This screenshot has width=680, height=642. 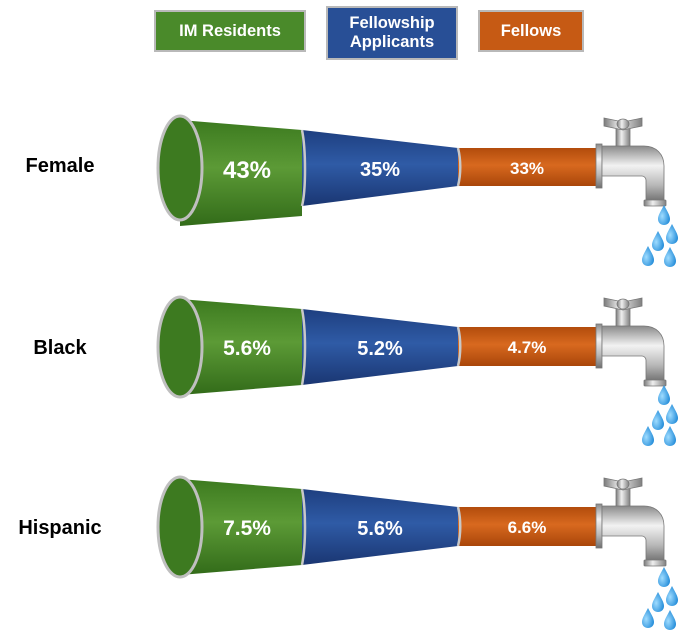 What do you see at coordinates (60, 166) in the screenshot?
I see `row-label-female: Female` at bounding box center [60, 166].